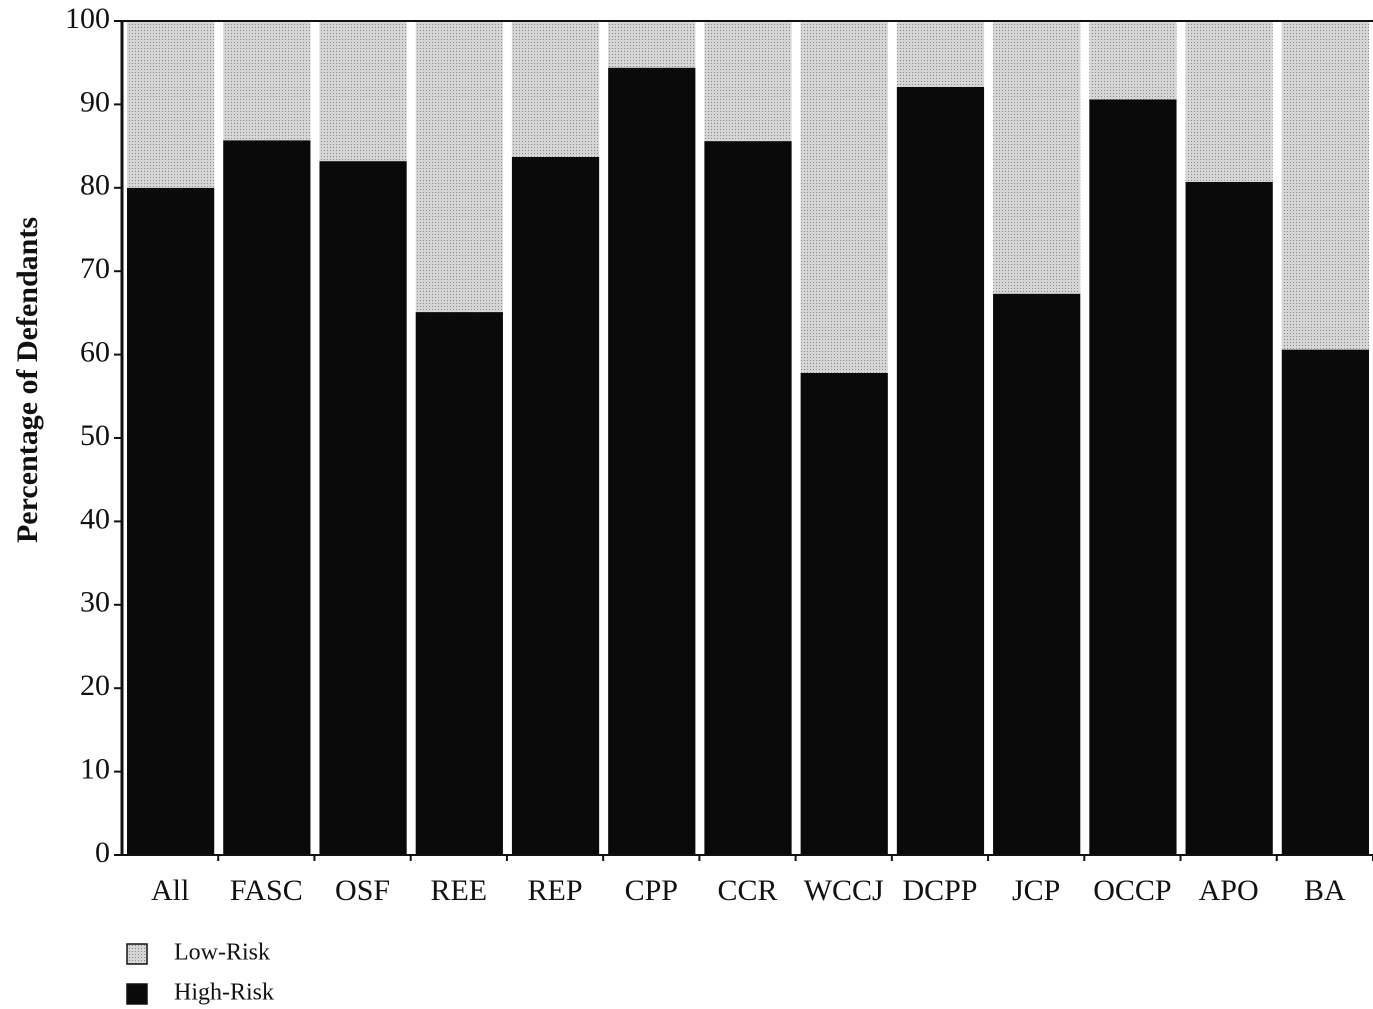 This screenshot has width=1373, height=1009. What do you see at coordinates (458, 890) in the screenshot?
I see `x-tick-label: REE` at bounding box center [458, 890].